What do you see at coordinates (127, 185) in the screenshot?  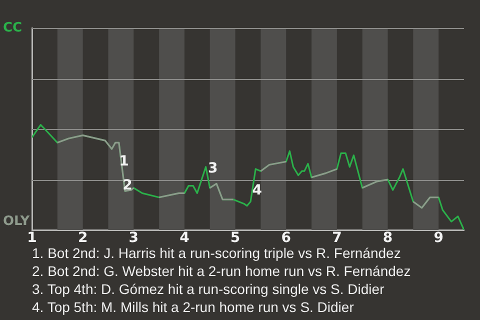 I see `annotation: 2` at bounding box center [127, 185].